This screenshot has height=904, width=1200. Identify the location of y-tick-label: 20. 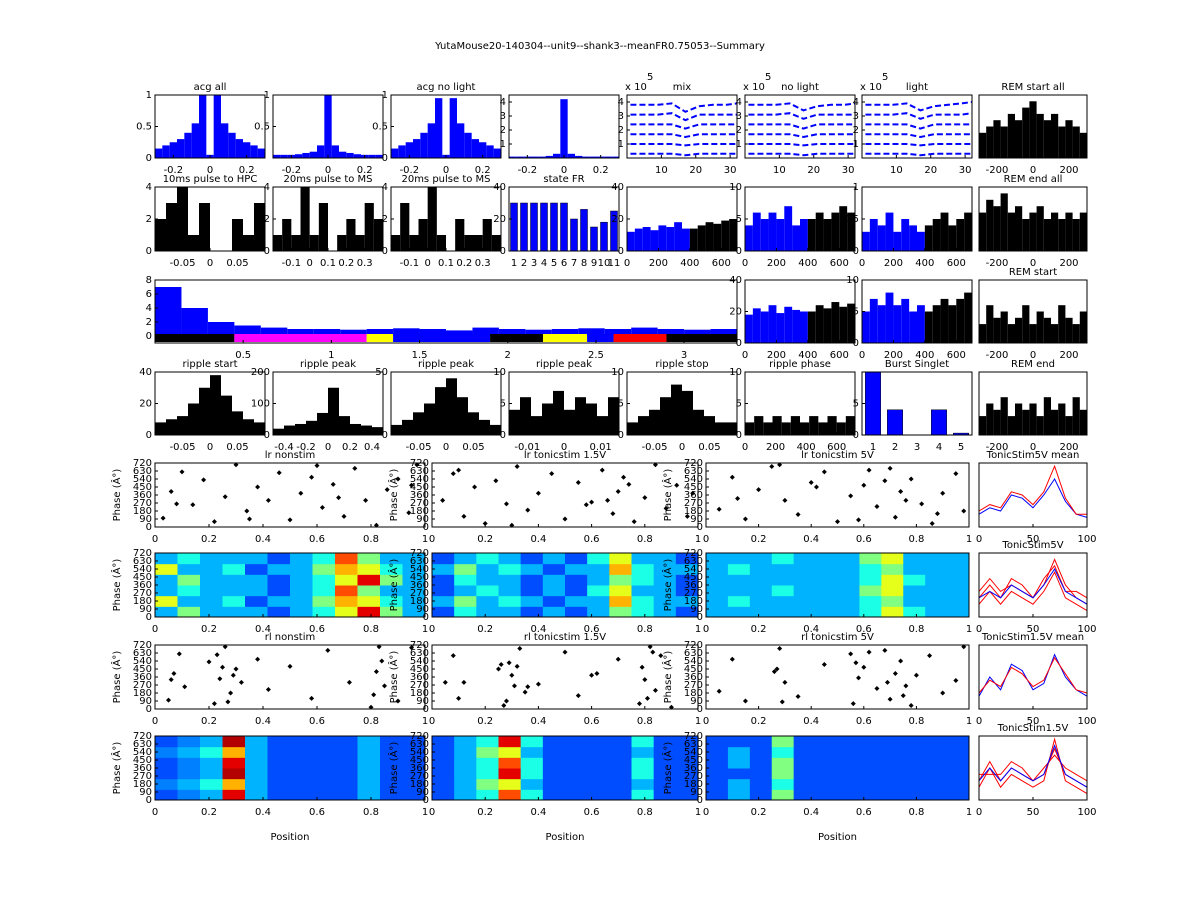
(145, 404).